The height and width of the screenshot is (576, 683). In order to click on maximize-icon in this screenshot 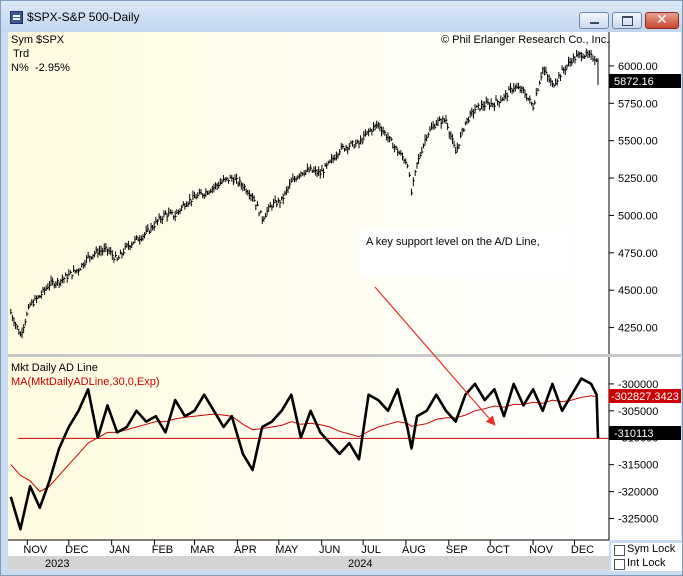, I will do `click(627, 20)`.